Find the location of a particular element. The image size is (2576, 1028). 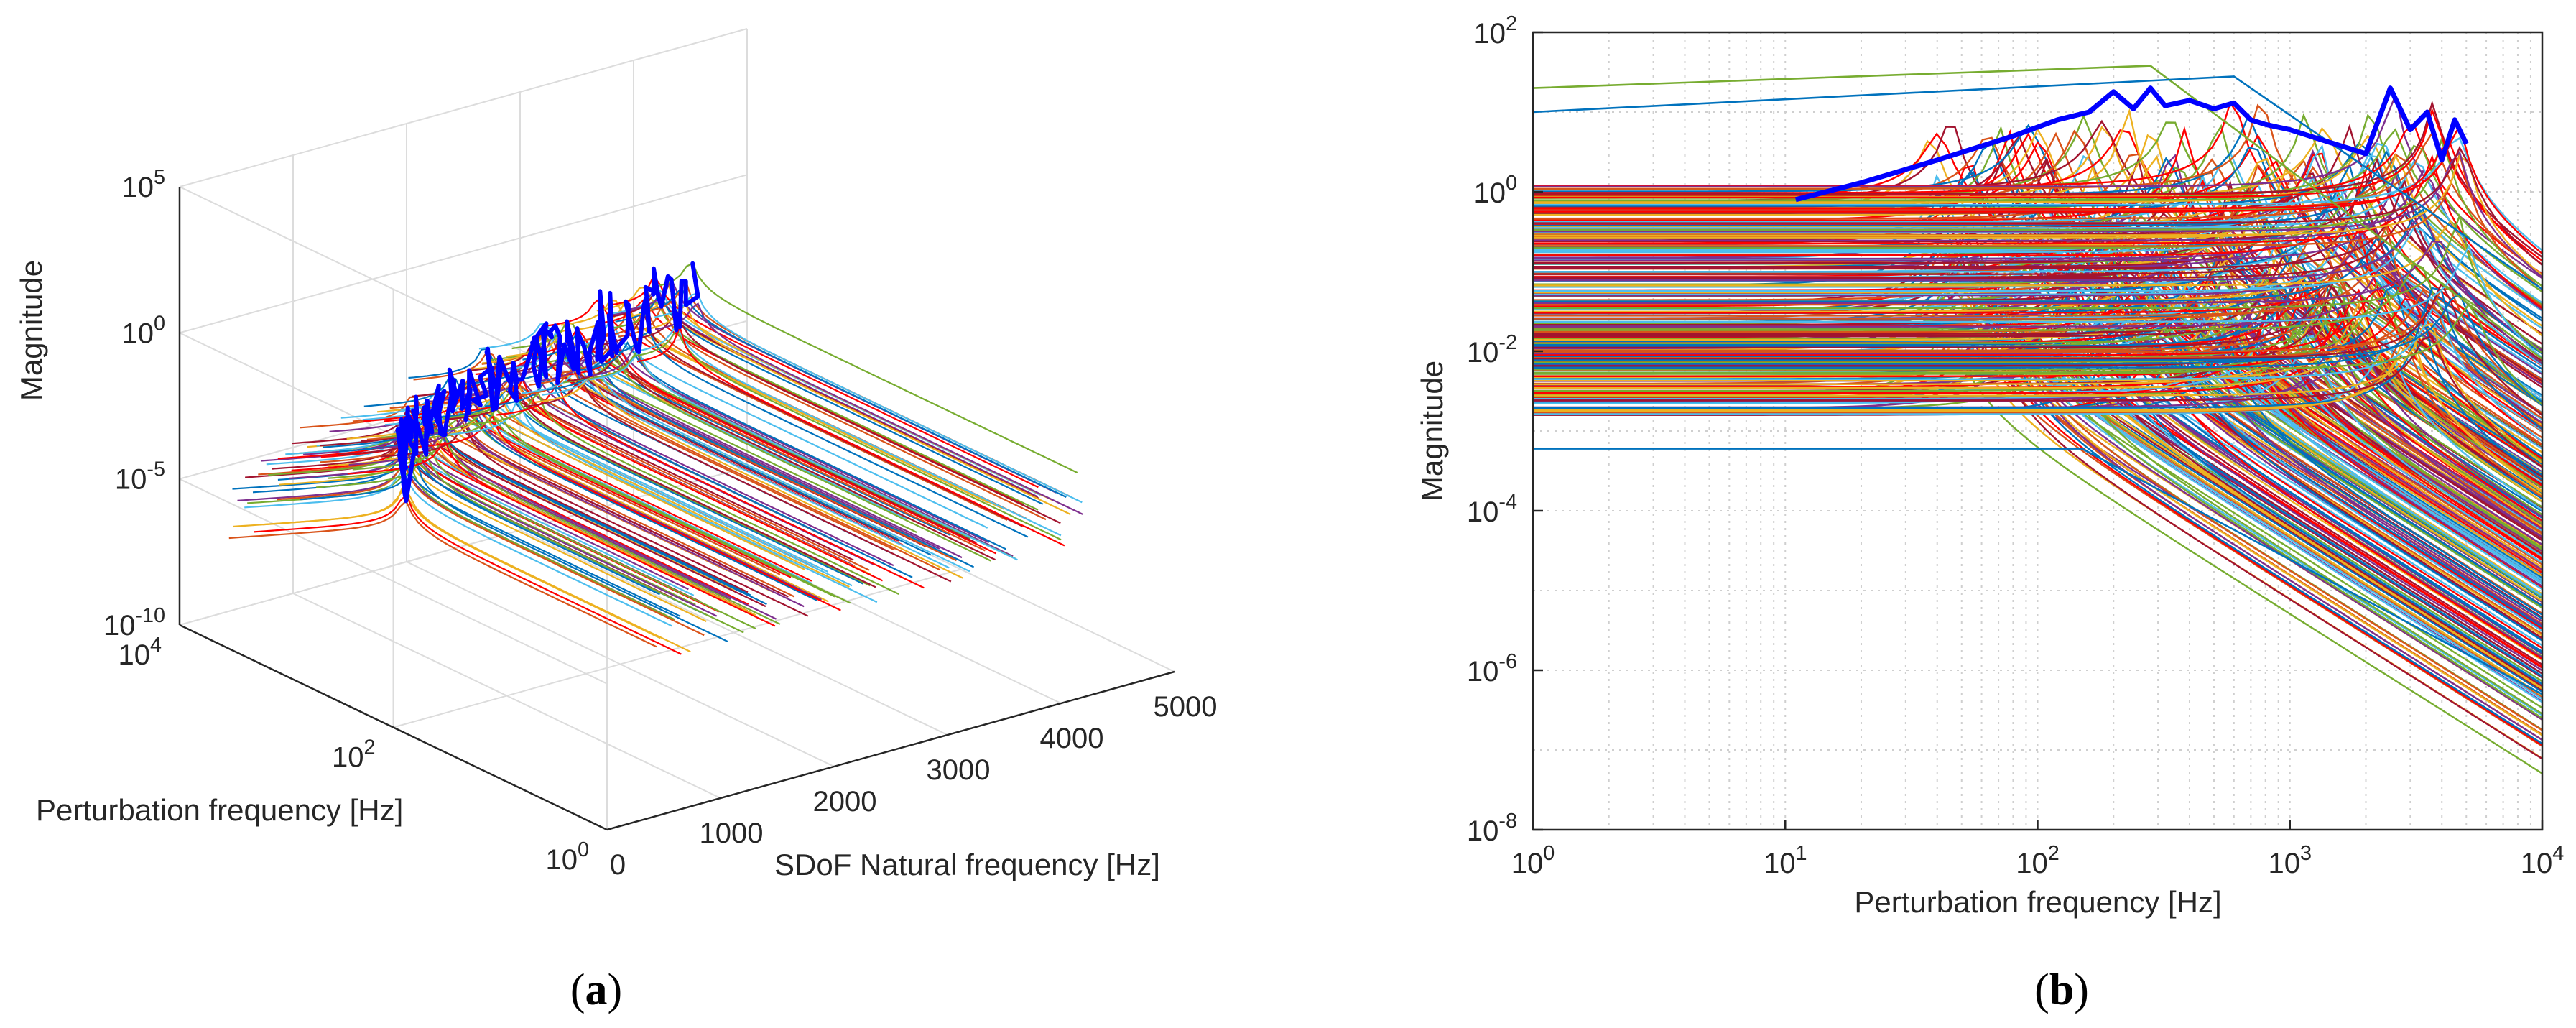

panel-a-x-tick-label-exp: 0 is located at coordinates (583, 849).